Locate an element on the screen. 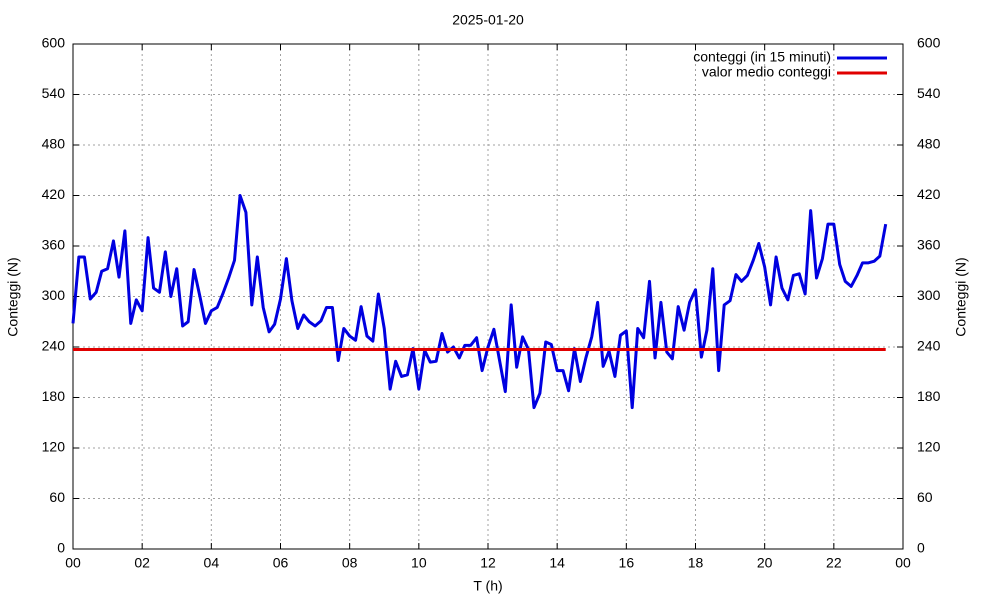  x-tick-label: 10 is located at coordinates (419, 563).